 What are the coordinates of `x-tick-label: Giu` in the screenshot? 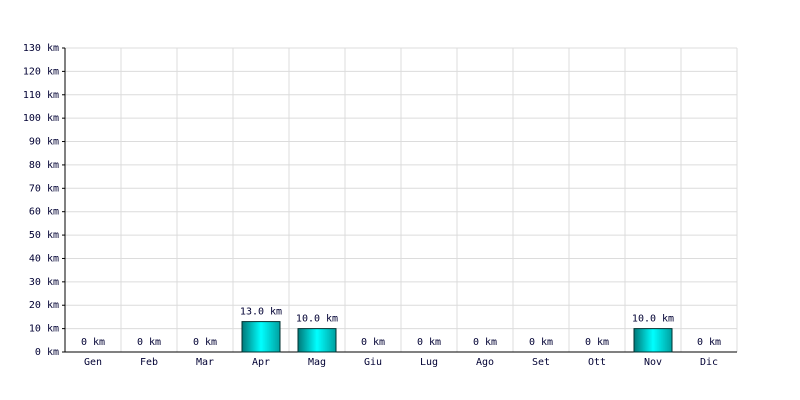 It's located at (373, 362).